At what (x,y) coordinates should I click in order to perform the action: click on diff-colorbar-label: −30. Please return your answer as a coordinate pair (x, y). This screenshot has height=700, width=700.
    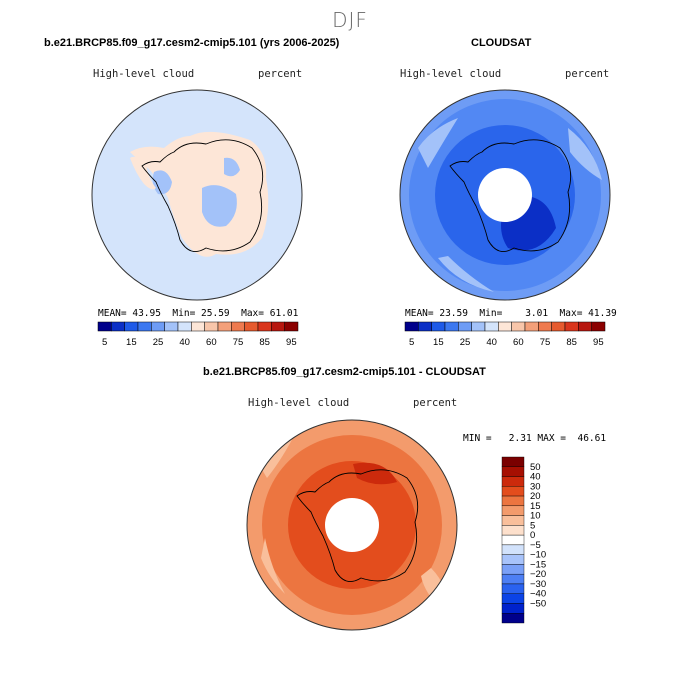
    Looking at the image, I should click on (538, 584).